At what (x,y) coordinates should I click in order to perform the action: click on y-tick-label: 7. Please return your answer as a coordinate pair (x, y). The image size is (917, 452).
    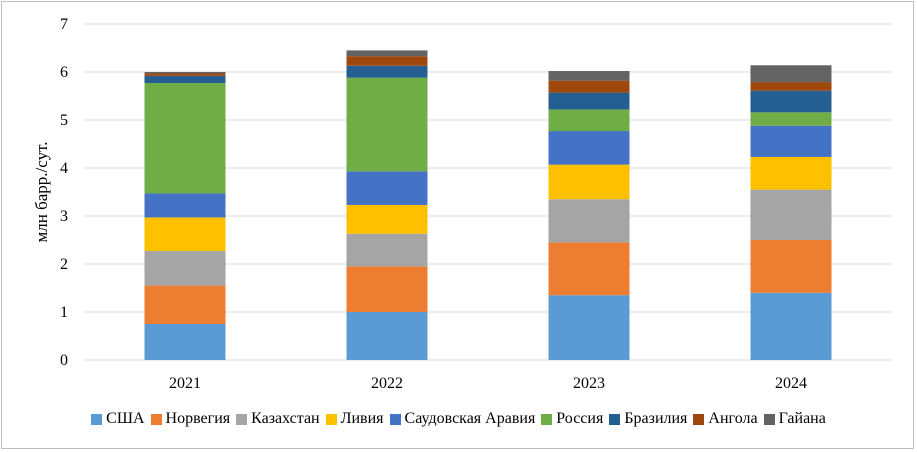
    Looking at the image, I should click on (64, 24).